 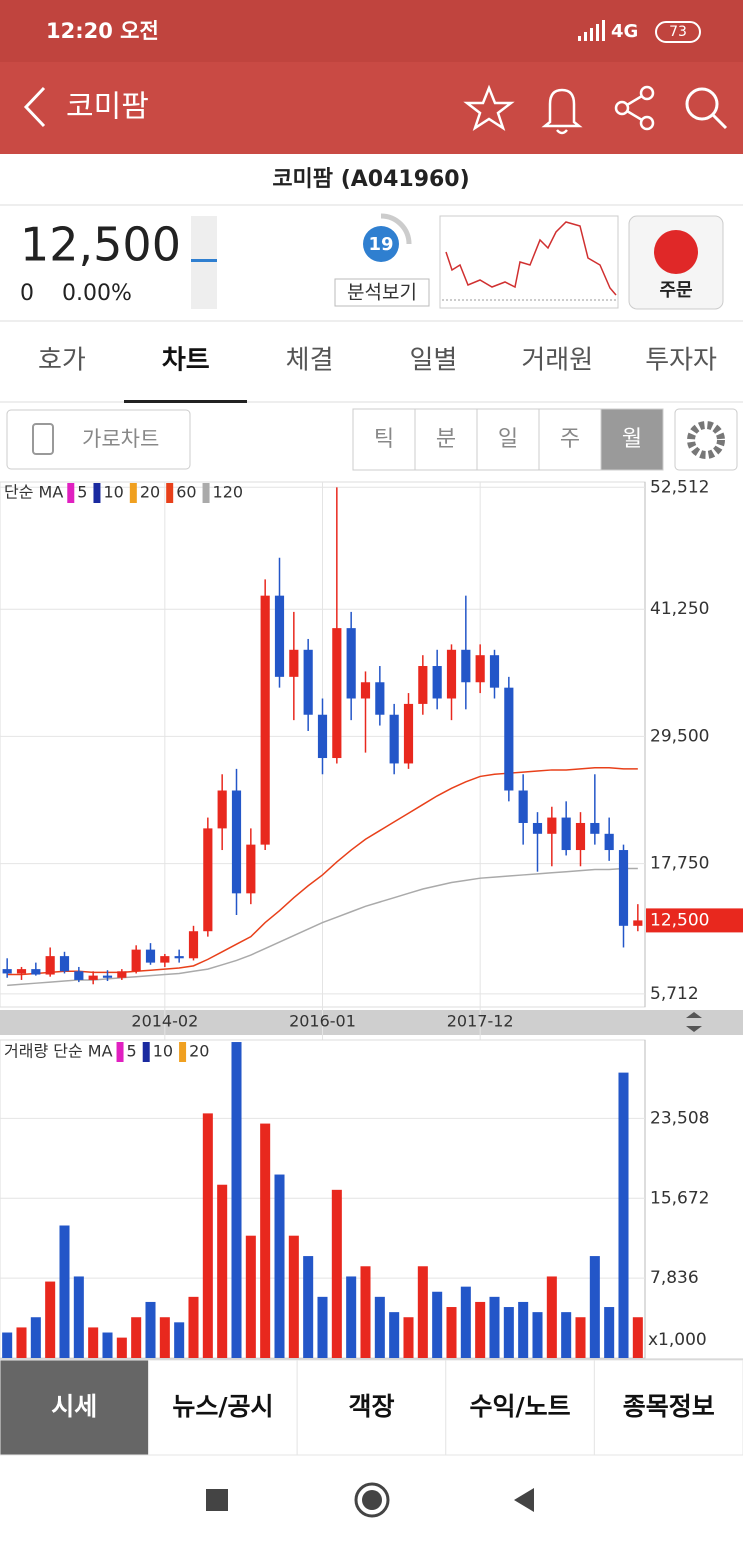 I want to click on bottom-tab-label: 수익/노트, so click(x=520, y=1406).